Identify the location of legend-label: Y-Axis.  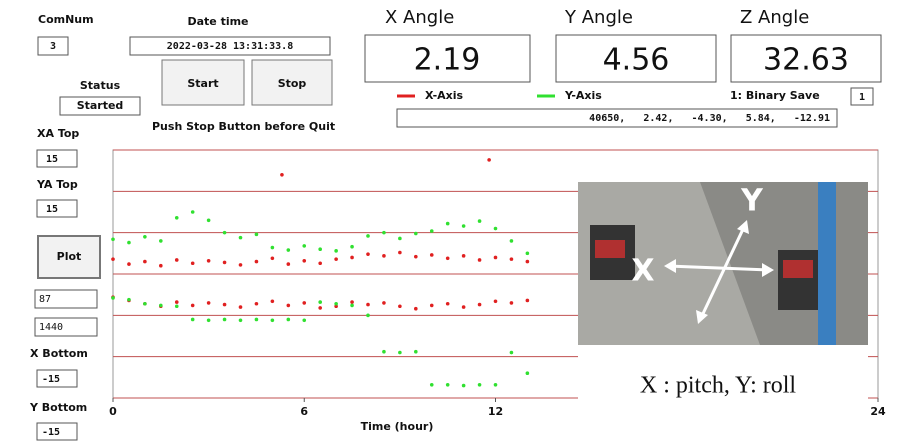
(583, 95).